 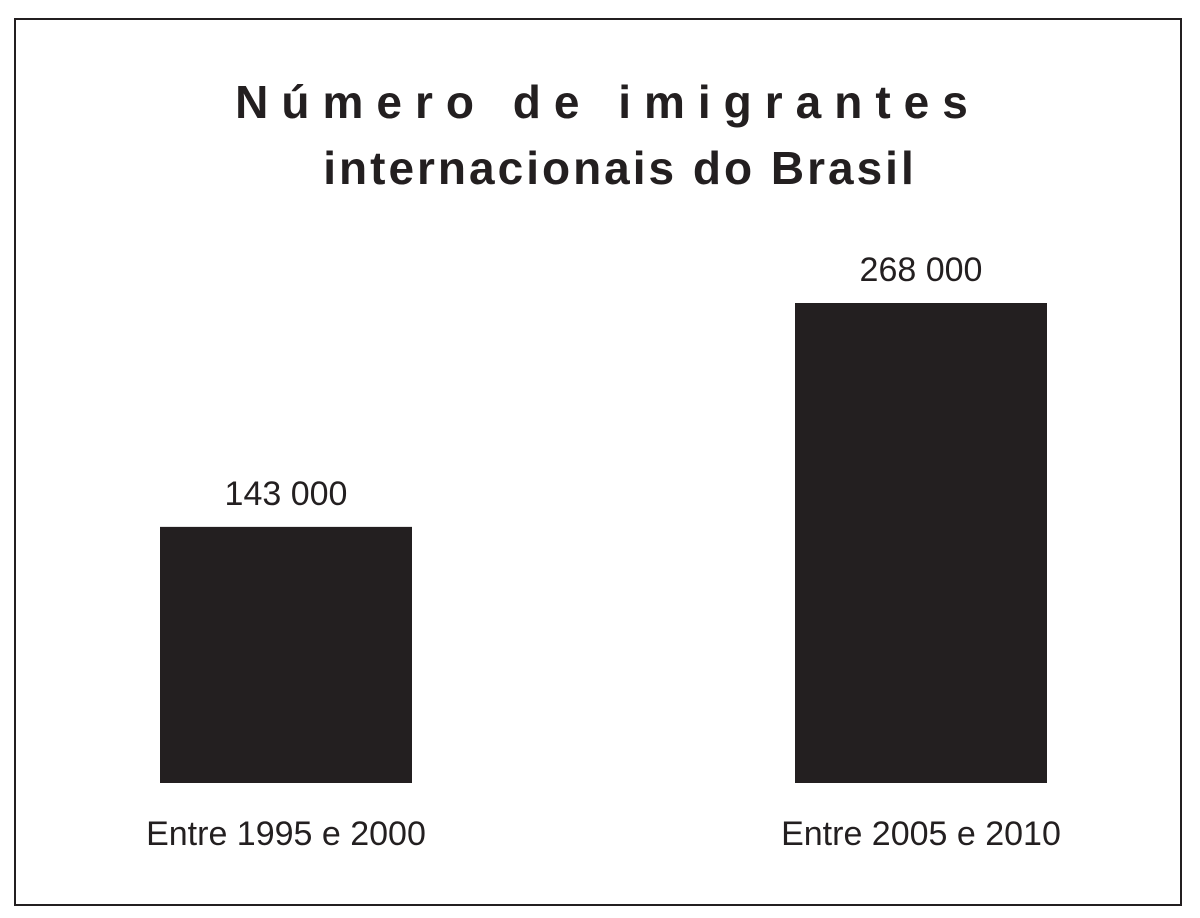 What do you see at coordinates (921, 834) in the screenshot?
I see `category-label-2: Entre 2005 e 2010` at bounding box center [921, 834].